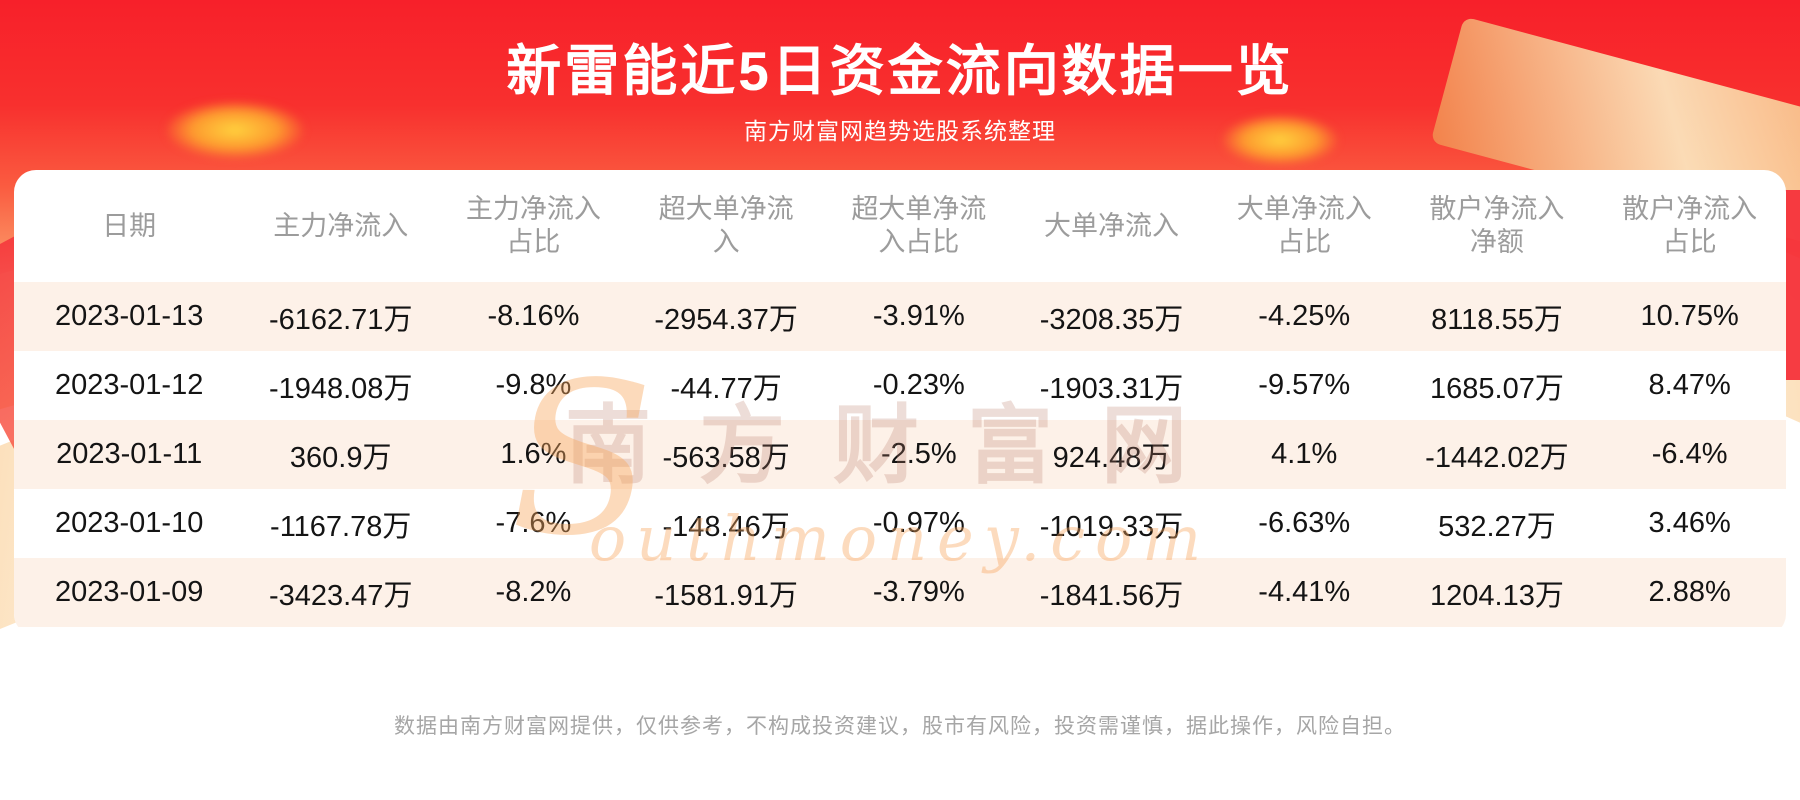 The width and height of the screenshot is (1800, 800). I want to click on value-cell: -1948.08万, so click(340, 388).